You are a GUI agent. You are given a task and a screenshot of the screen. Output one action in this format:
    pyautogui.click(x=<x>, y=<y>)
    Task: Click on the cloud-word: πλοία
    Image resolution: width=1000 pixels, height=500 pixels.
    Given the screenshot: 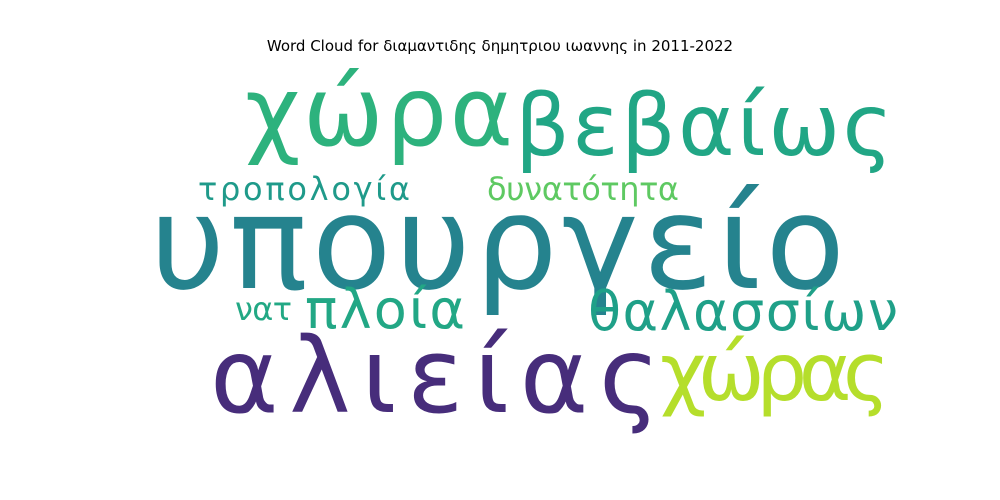 What is the action you would take?
    pyautogui.click(x=385, y=309)
    